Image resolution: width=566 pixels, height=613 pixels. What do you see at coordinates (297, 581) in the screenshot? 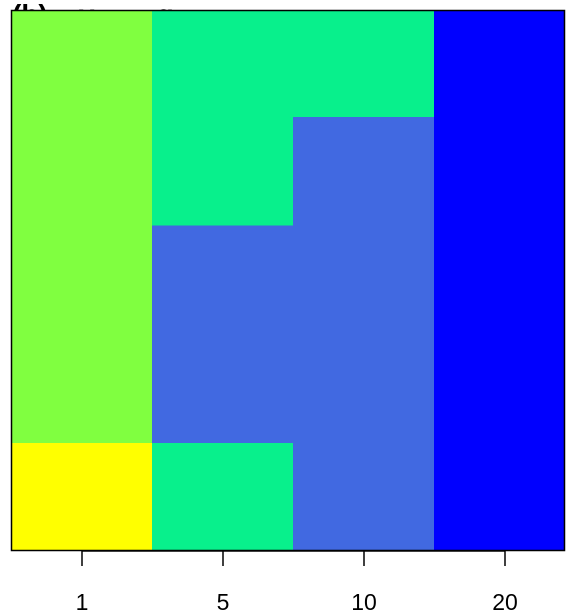
I see `x-axis: 1 5 10 20` at bounding box center [297, 581].